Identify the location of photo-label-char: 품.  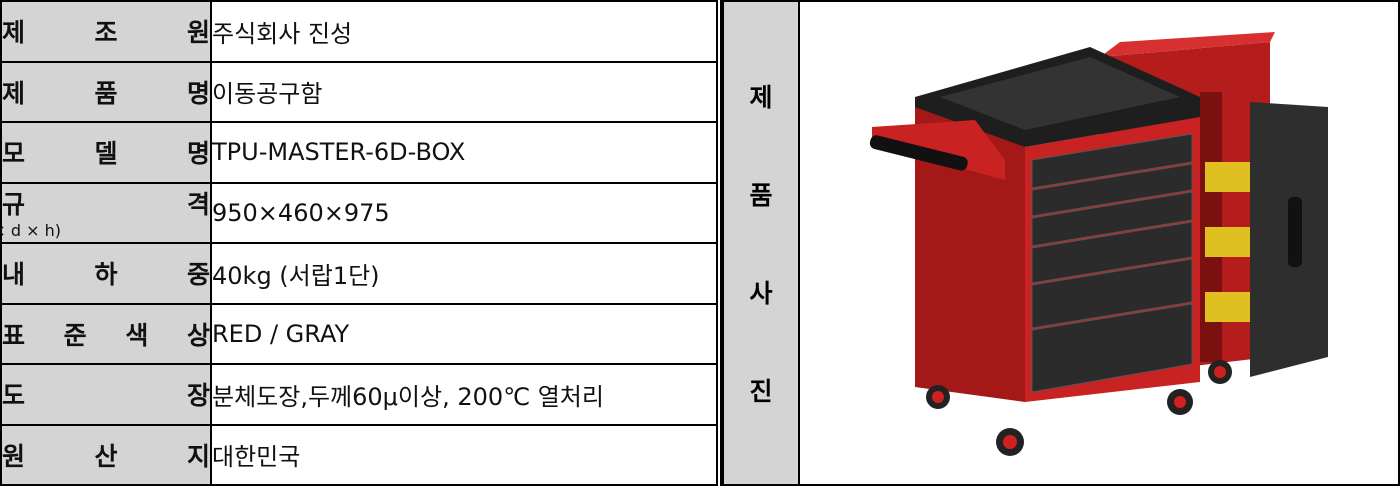
(761, 195).